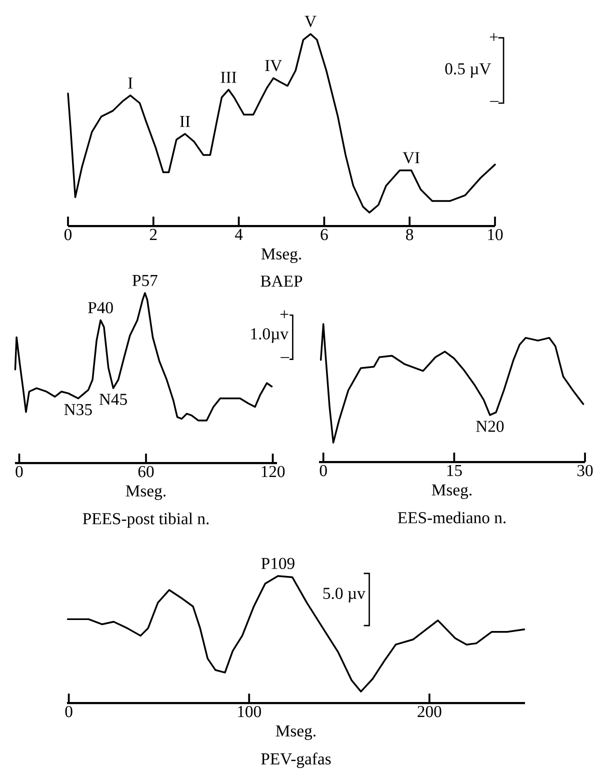 The image size is (602, 783). What do you see at coordinates (495, 234) in the screenshot?
I see `x-tick-label: 10` at bounding box center [495, 234].